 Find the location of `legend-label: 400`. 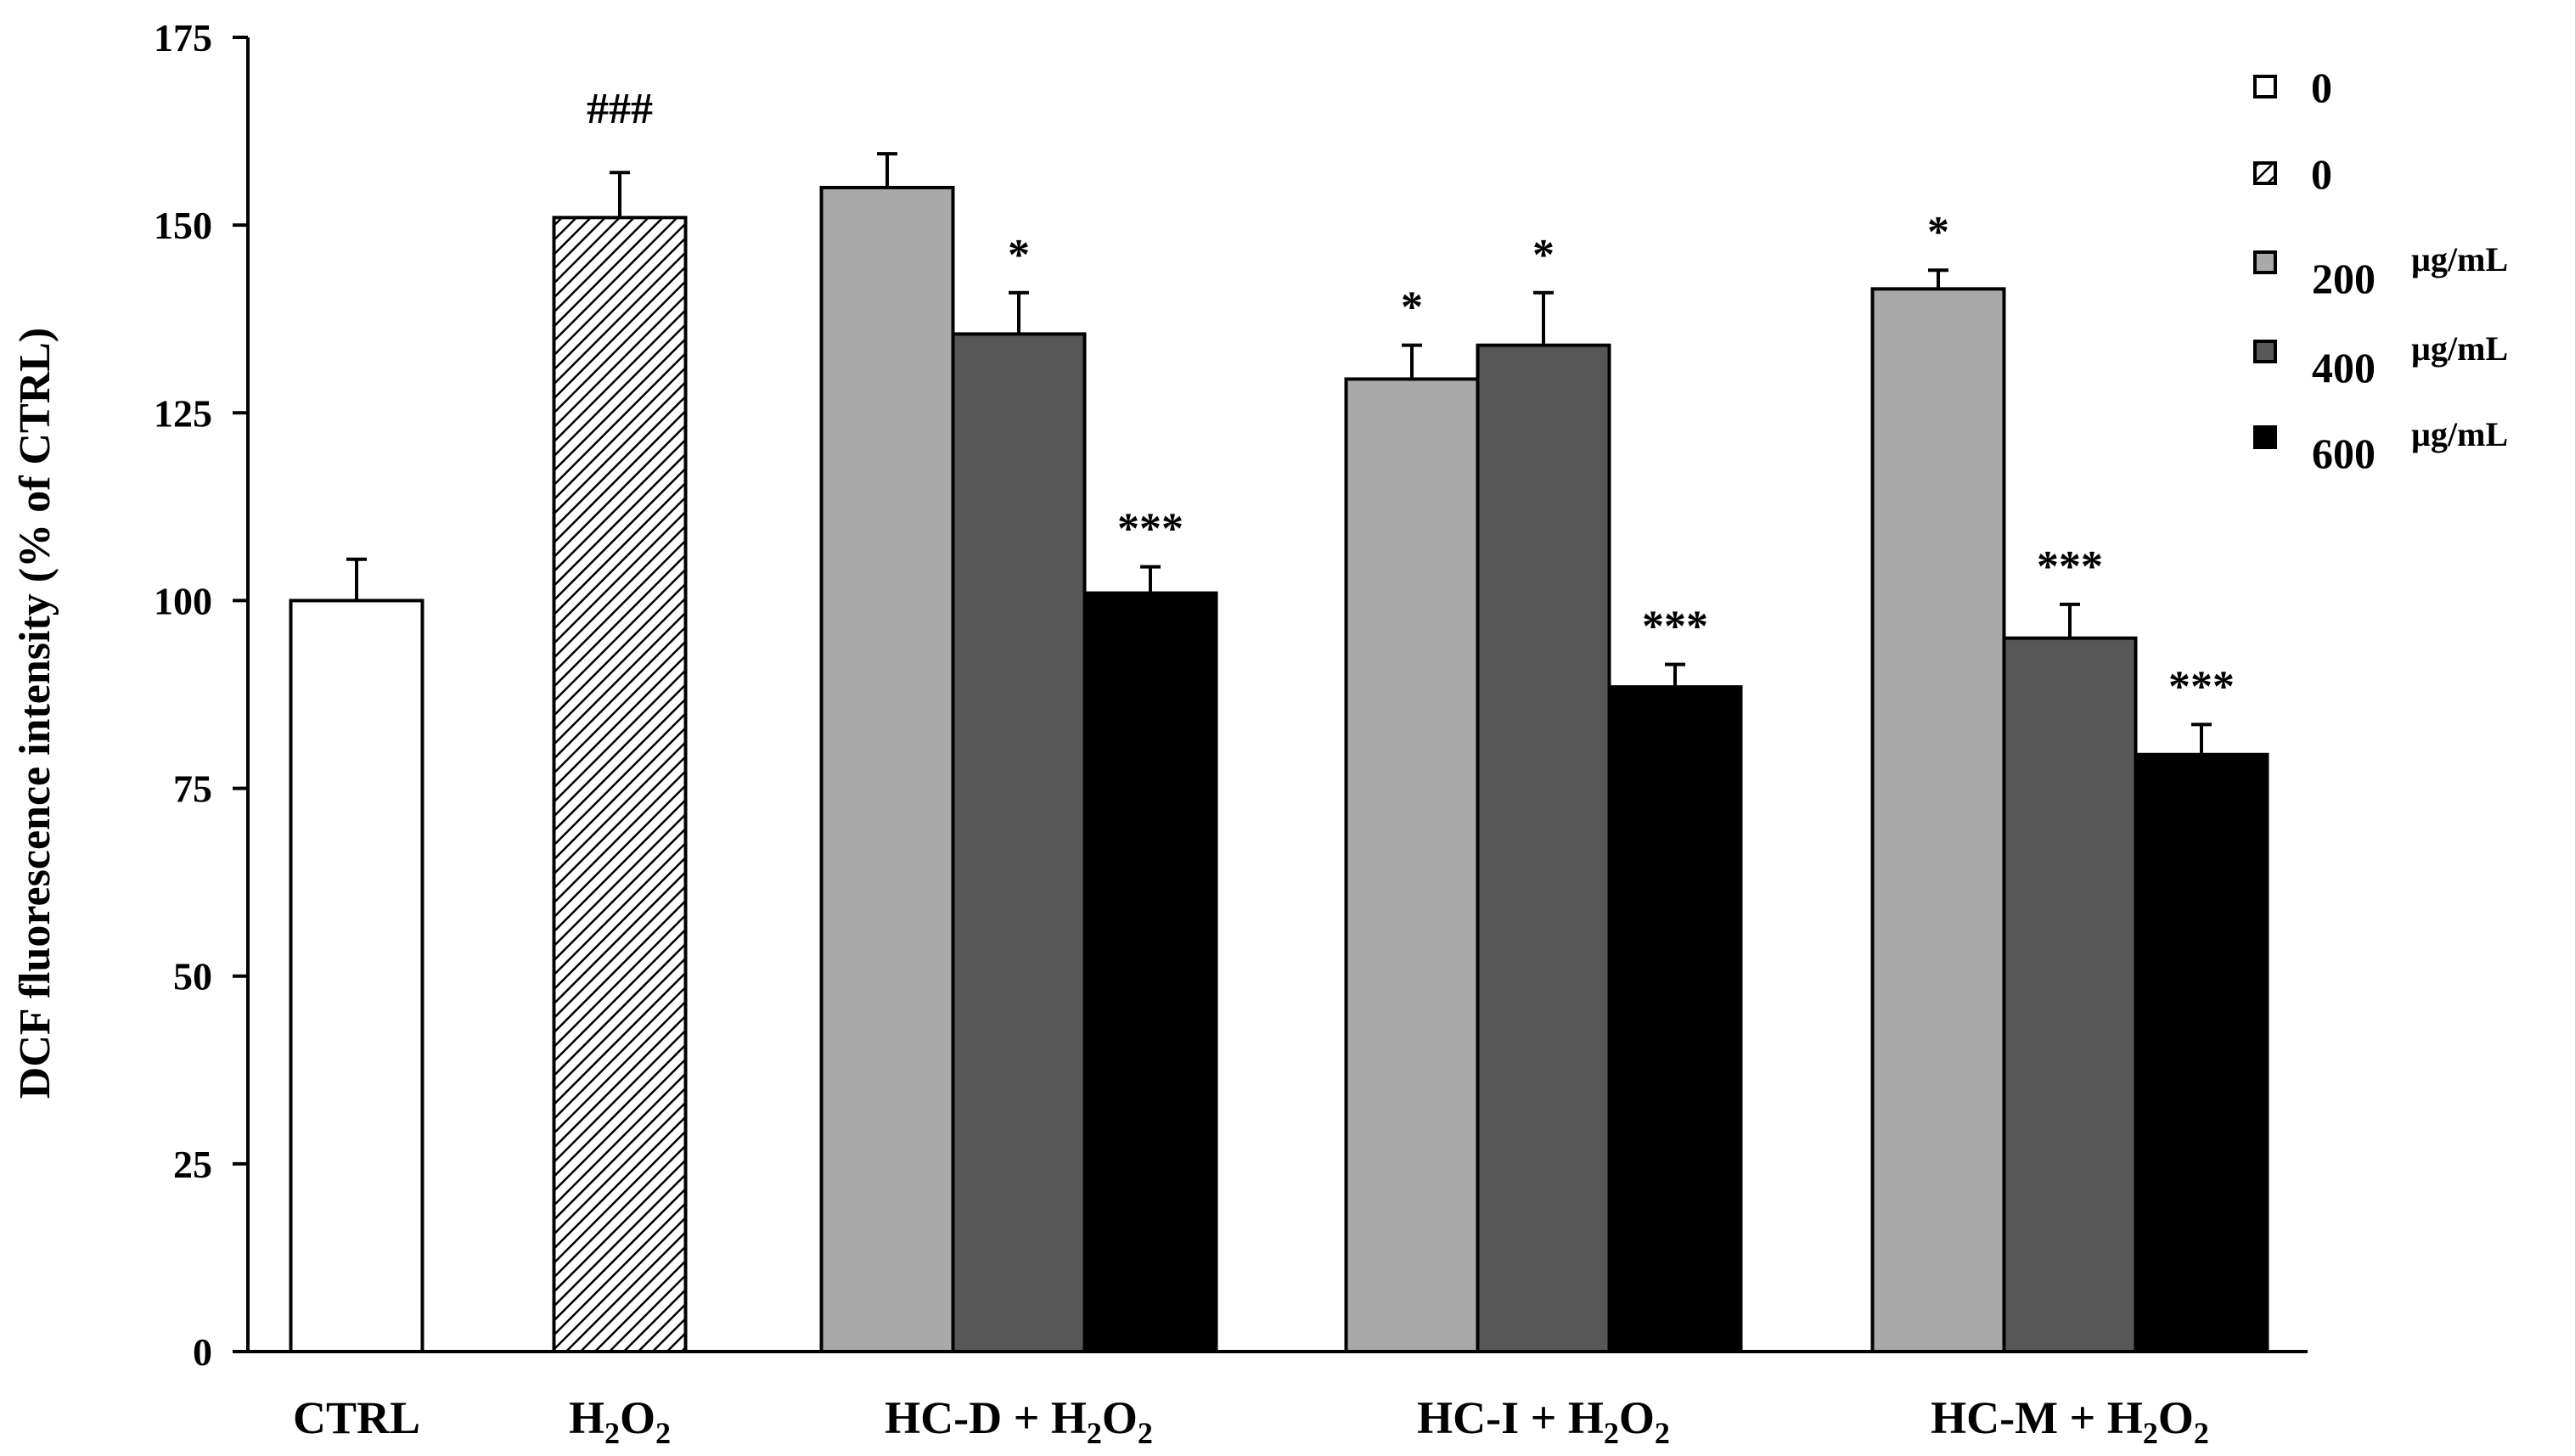

legend-label: 400 is located at coordinates (2344, 367).